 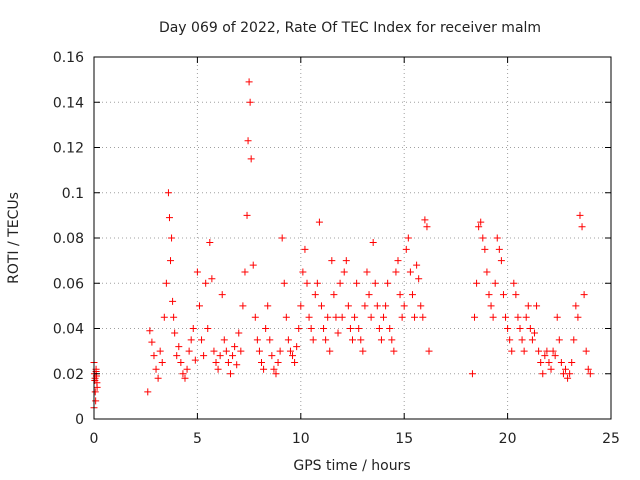 What do you see at coordinates (68, 239) in the screenshot?
I see `y-tick-label: 0.08` at bounding box center [68, 239].